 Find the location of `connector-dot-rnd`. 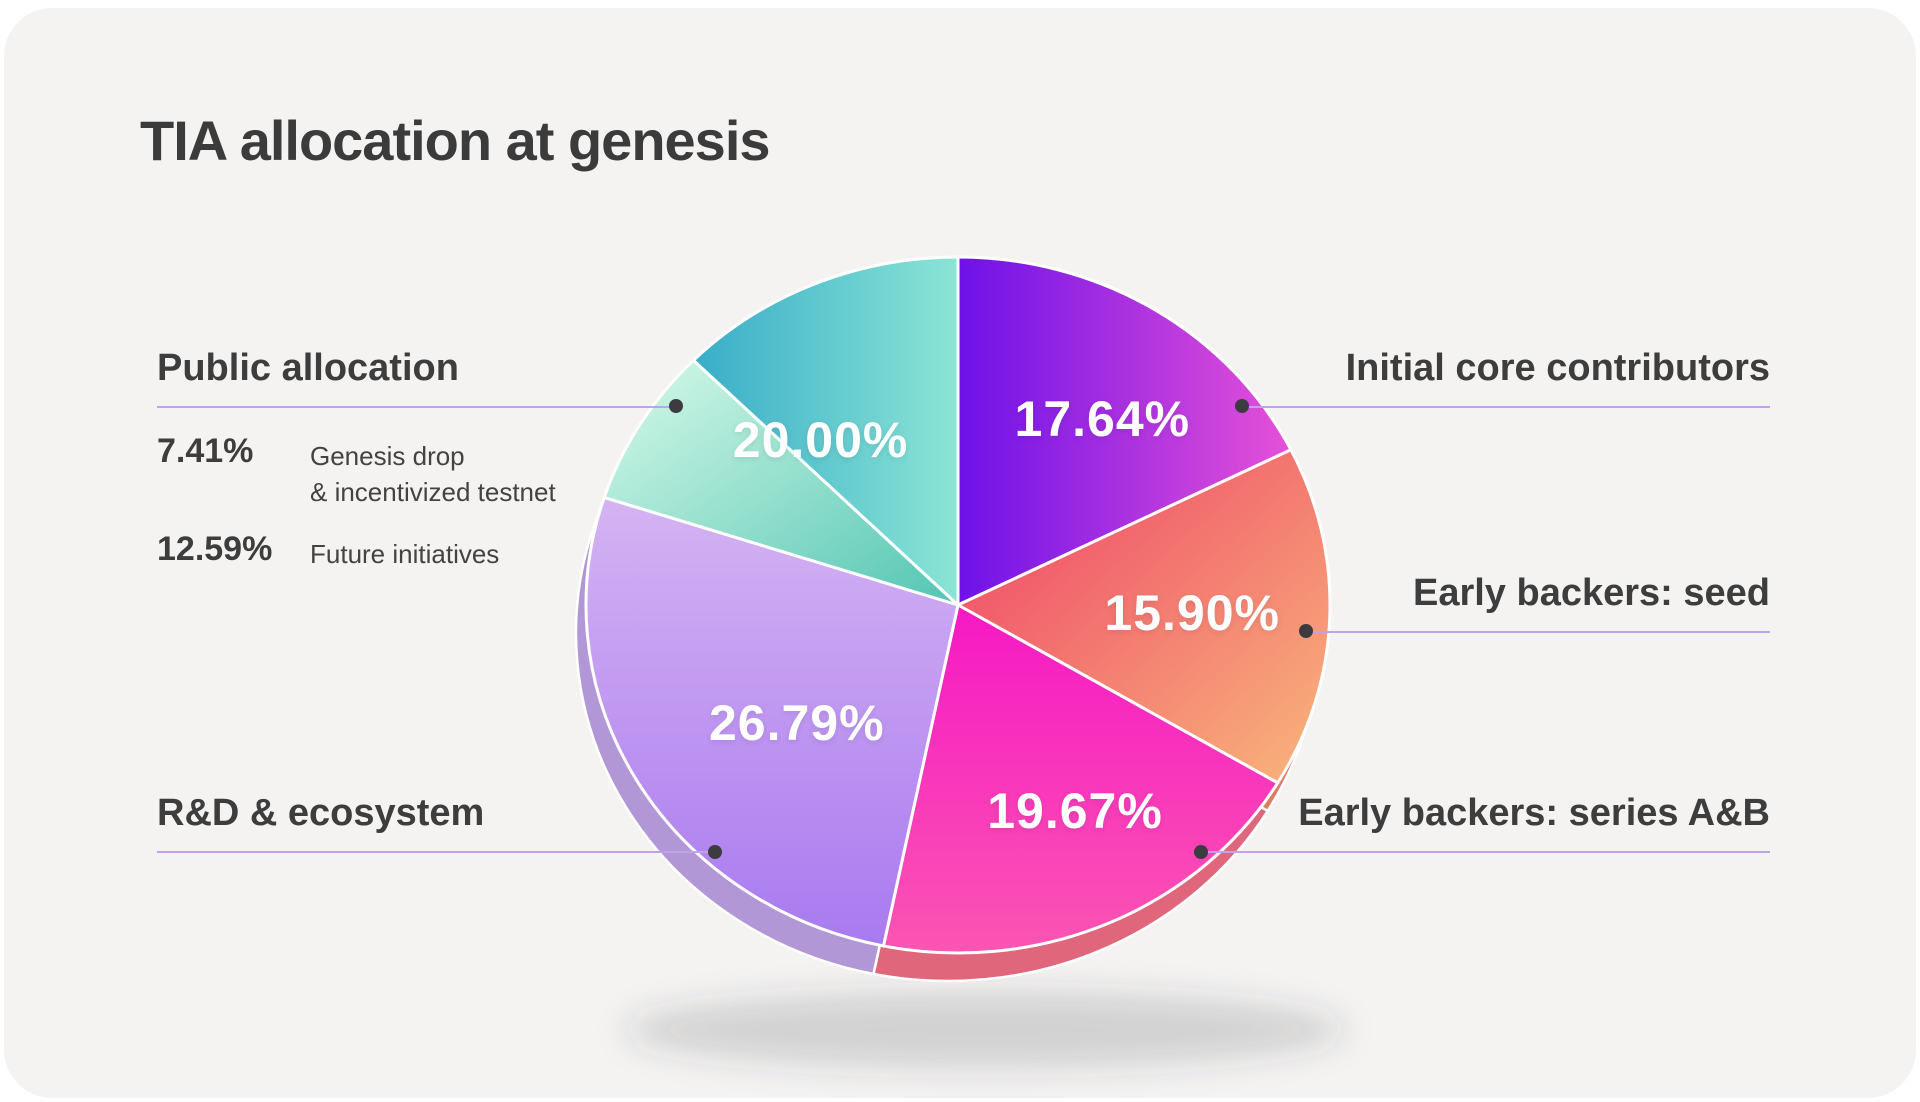

connector-dot-rnd is located at coordinates (715, 852).